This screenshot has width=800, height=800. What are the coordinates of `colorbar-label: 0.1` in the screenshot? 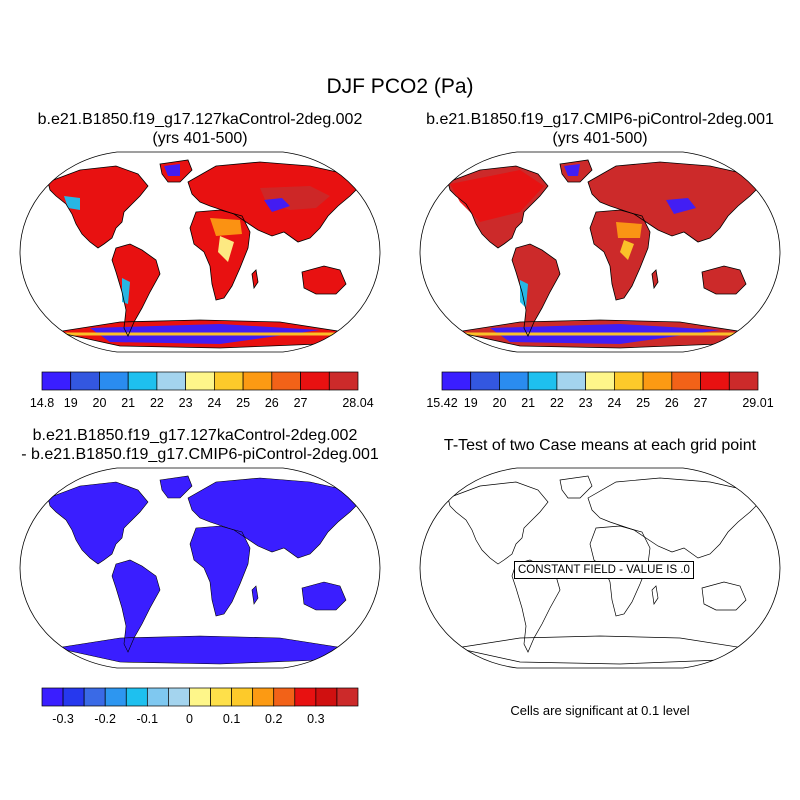 It's located at (231, 719).